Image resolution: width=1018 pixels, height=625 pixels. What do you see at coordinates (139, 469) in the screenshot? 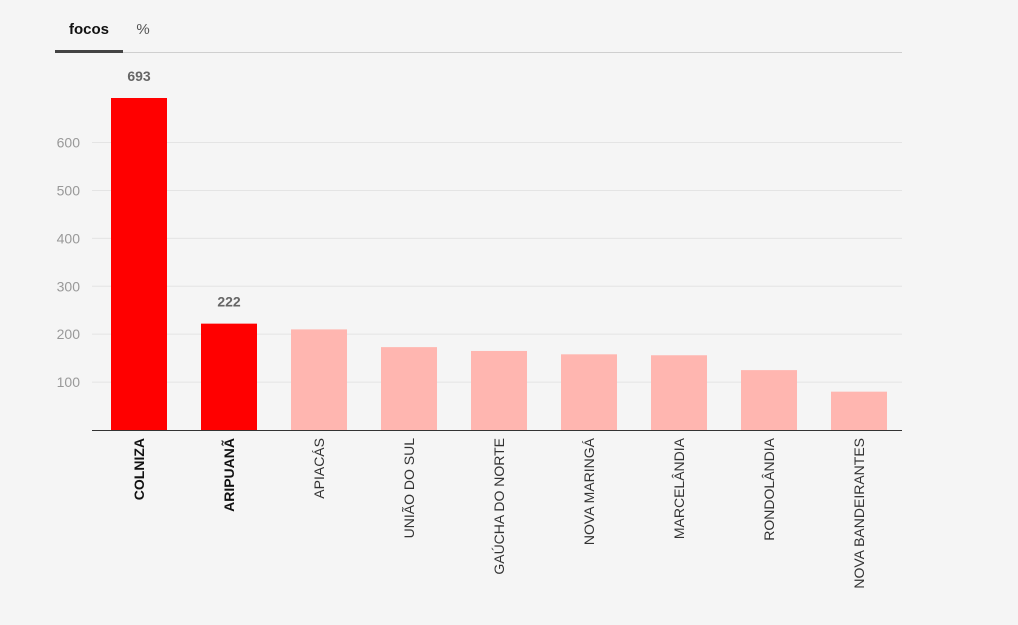
I see `x-tick-label: COLNIZA` at bounding box center [139, 469].